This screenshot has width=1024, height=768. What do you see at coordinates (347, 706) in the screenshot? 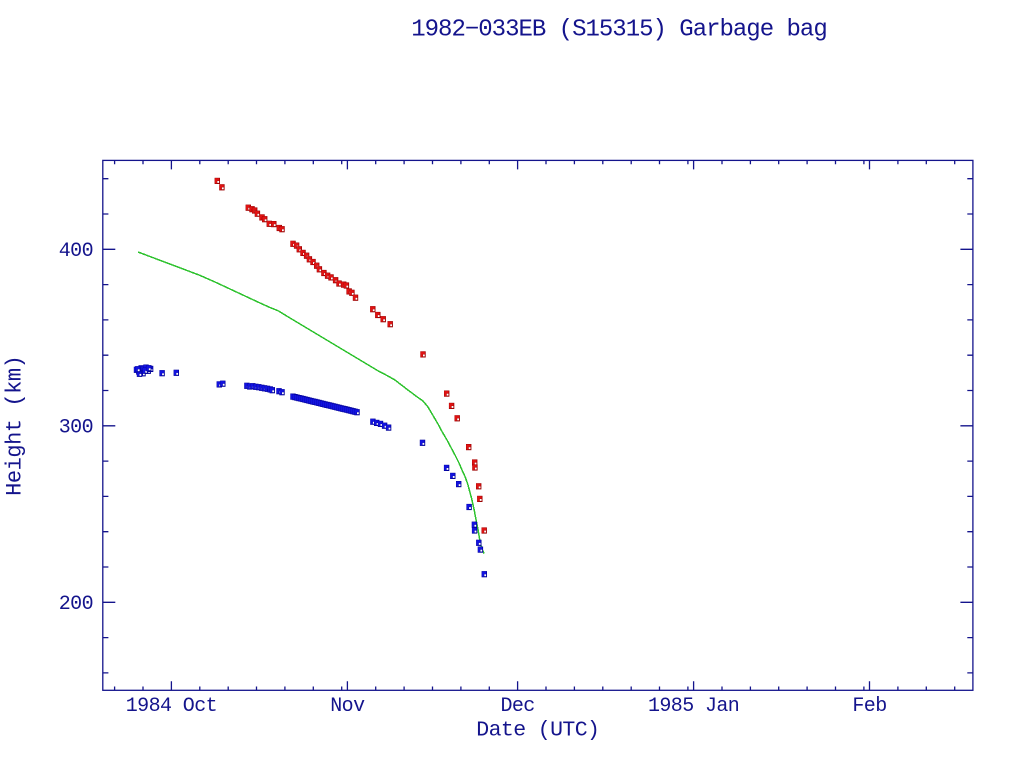
I see `svg-text: Nov` at bounding box center [347, 706].